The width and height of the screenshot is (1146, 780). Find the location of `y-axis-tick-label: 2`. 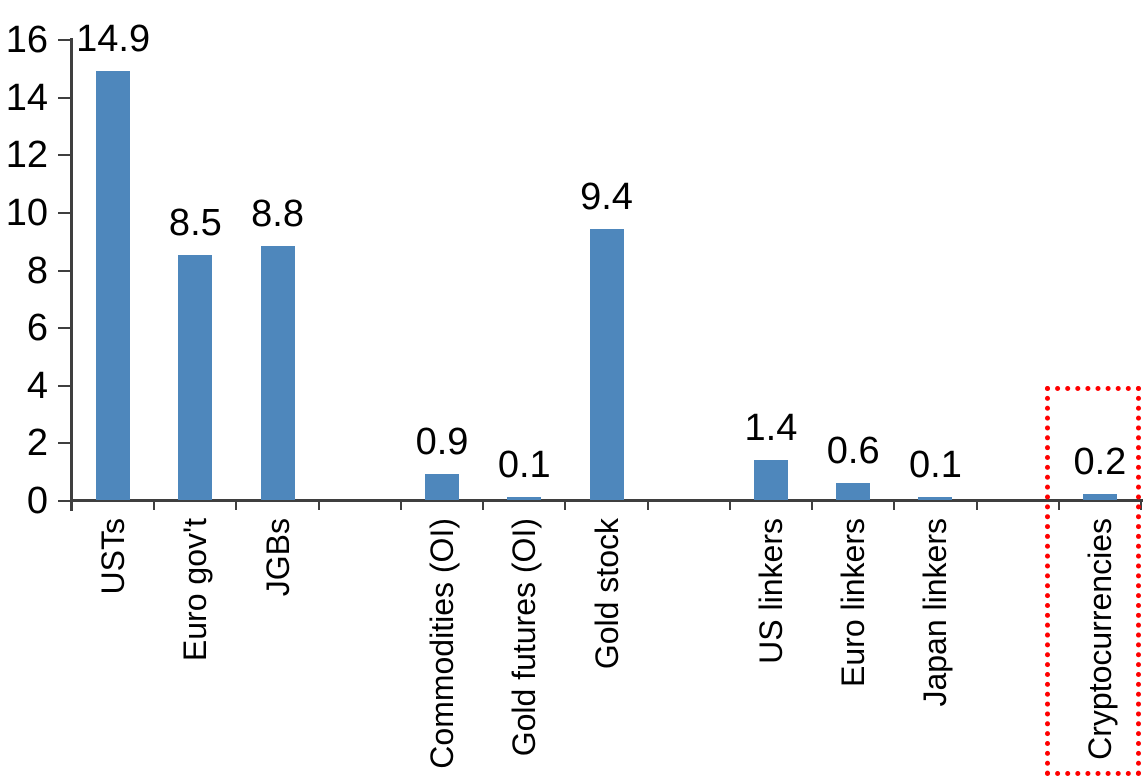

y-axis-tick-label: 2 is located at coordinates (37, 443).